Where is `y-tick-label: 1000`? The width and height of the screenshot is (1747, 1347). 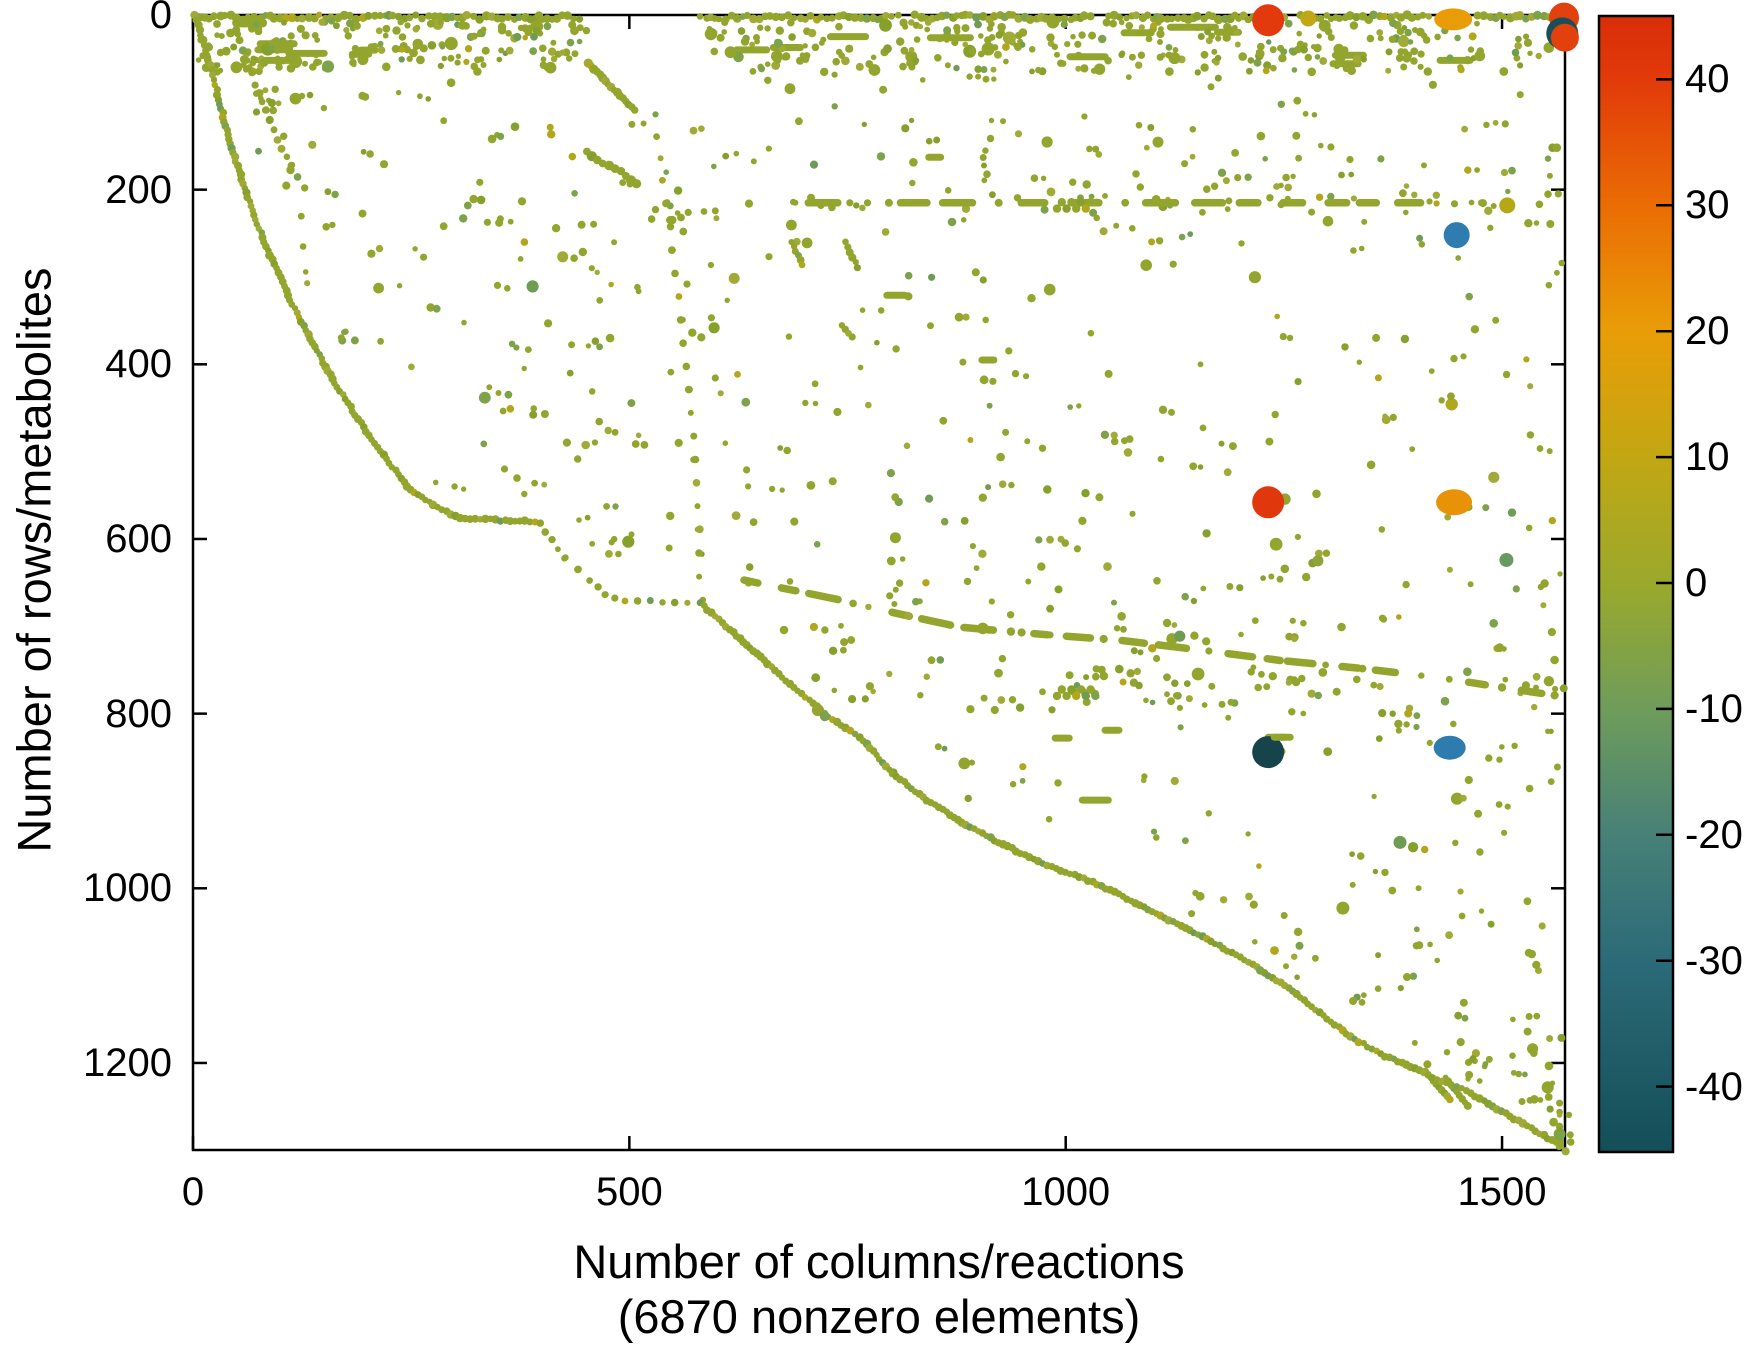 y-tick-label: 1000 is located at coordinates (127, 888).